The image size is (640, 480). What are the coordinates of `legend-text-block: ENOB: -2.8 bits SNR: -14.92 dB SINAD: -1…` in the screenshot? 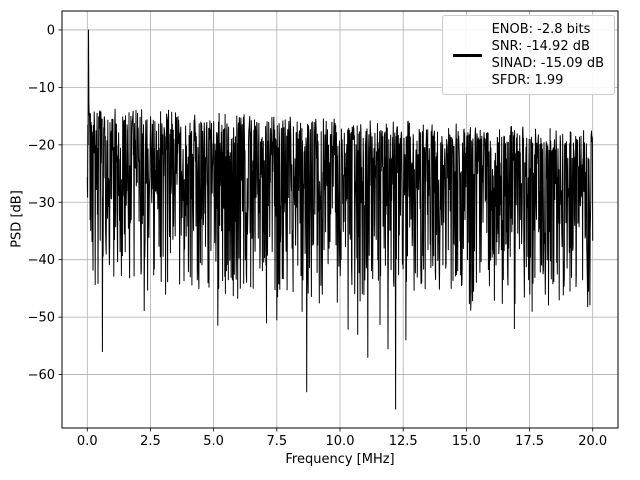 It's located at (548, 55).